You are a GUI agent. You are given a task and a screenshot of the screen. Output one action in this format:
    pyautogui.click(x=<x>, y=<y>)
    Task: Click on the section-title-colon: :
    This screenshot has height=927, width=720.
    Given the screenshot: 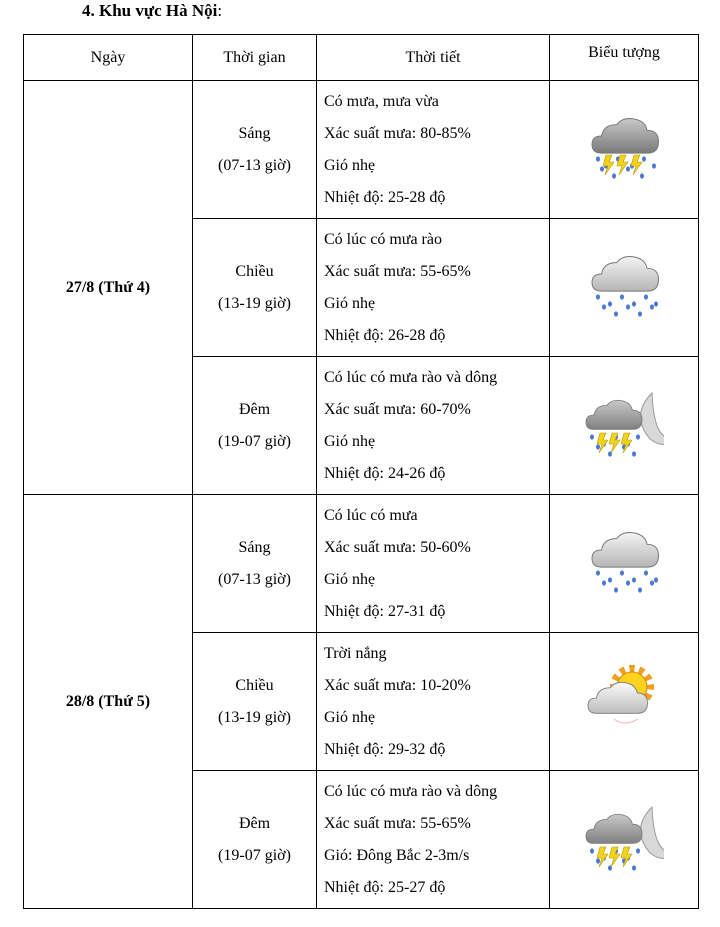 What is the action you would take?
    pyautogui.click(x=220, y=10)
    